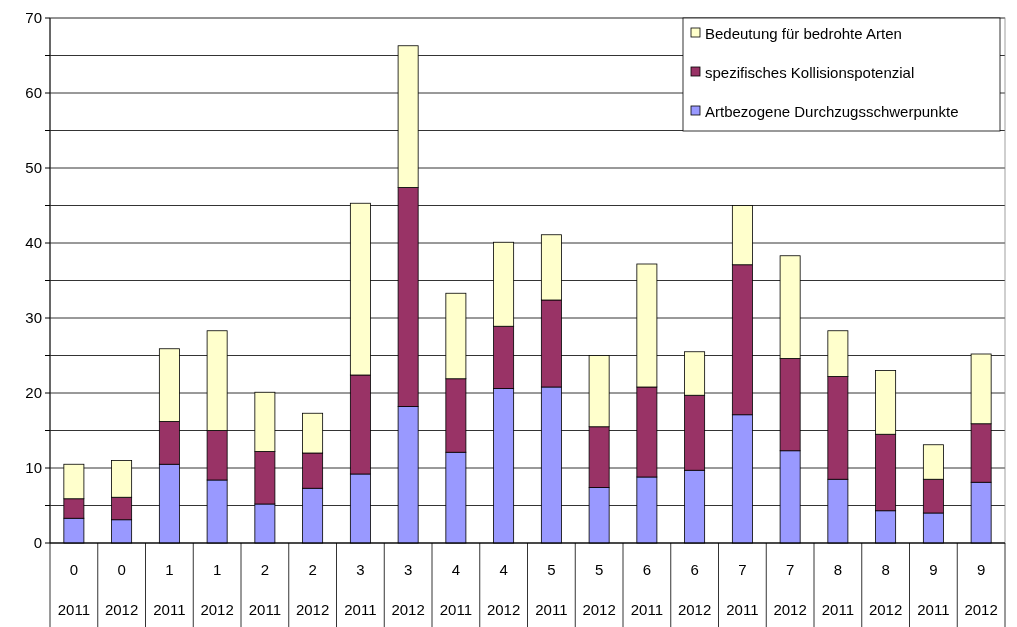 This screenshot has height=627, width=1017. Describe the element at coordinates (503, 590) in the screenshot. I see `category-label: 4 2012` at that location.